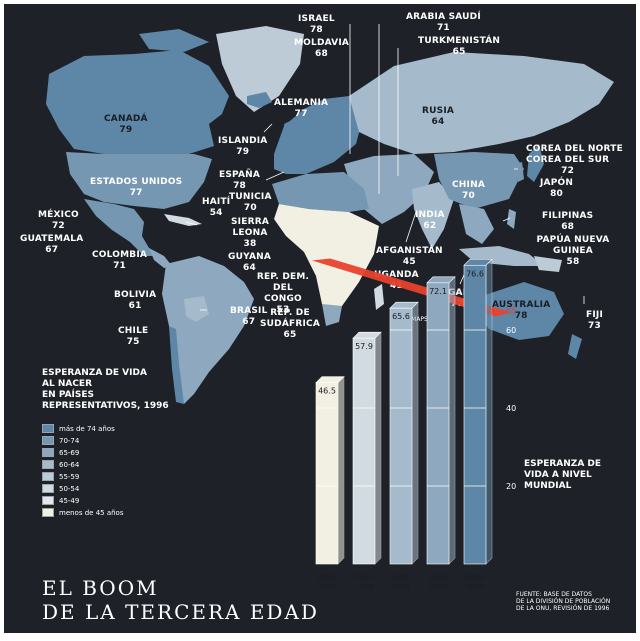 Image resolution: width=640 pixels, height=641 pixels. I want to click on label-corea-sur: COREA DEL SUR 72, so click(568, 165).